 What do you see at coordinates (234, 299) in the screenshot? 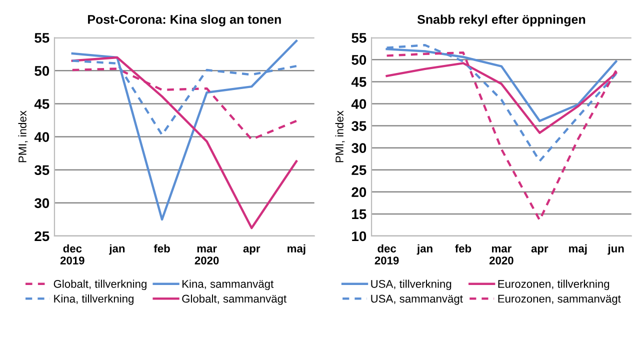
I see `legend-label: Globalt, sammanvägt` at bounding box center [234, 299].